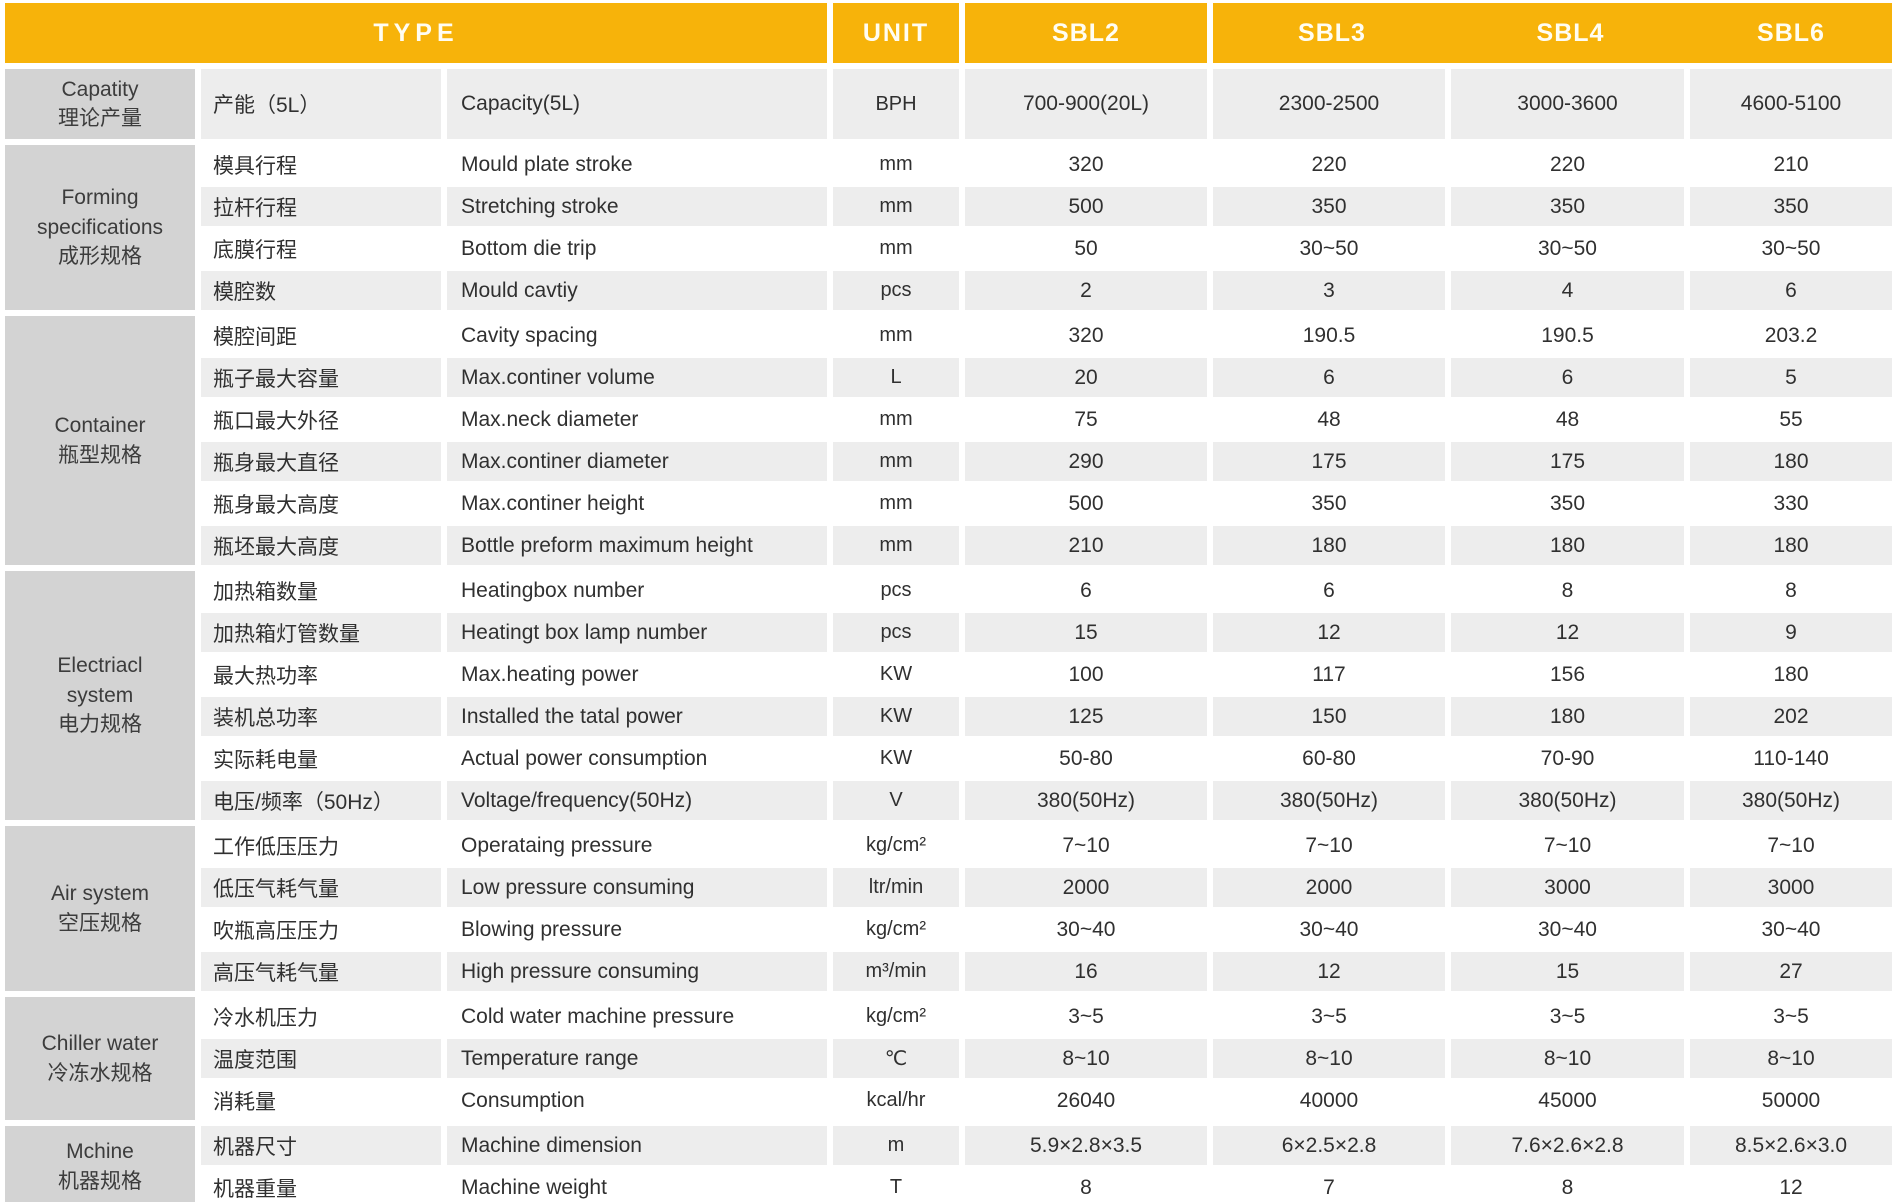 This screenshot has height=1202, width=1892. What do you see at coordinates (321, 887) in the screenshot?
I see `spec-name-cn: 低压气耗气量` at bounding box center [321, 887].